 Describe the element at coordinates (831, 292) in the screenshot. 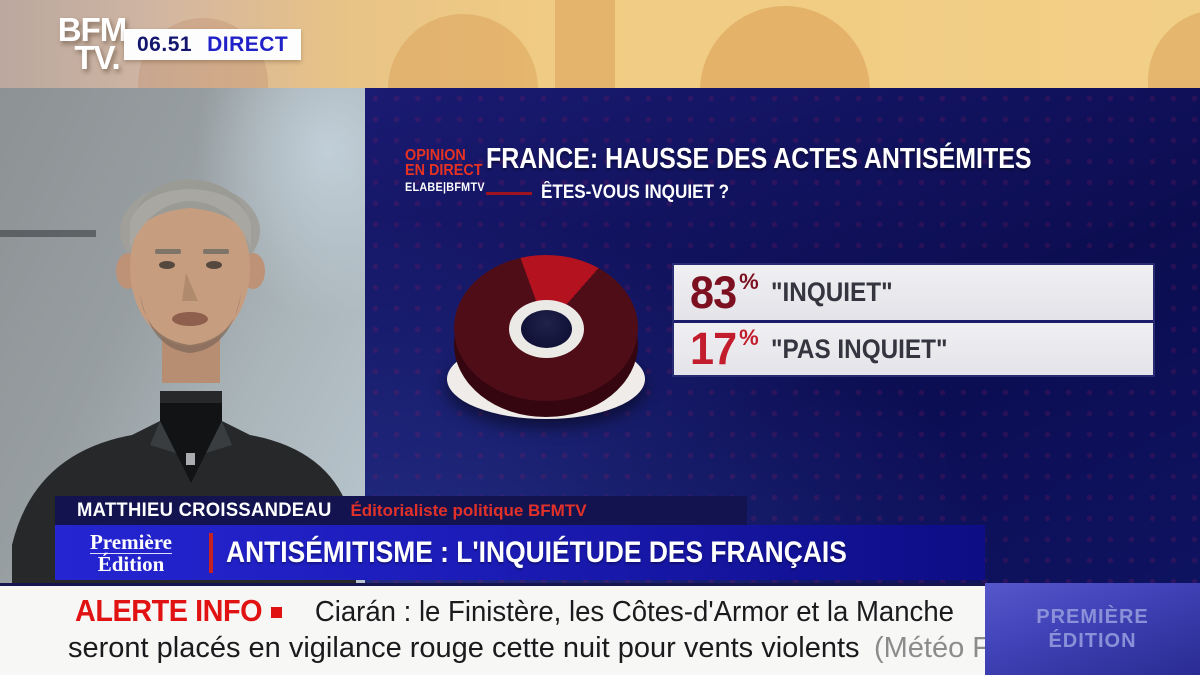

I see `result-label: "INQUIET"` at that location.